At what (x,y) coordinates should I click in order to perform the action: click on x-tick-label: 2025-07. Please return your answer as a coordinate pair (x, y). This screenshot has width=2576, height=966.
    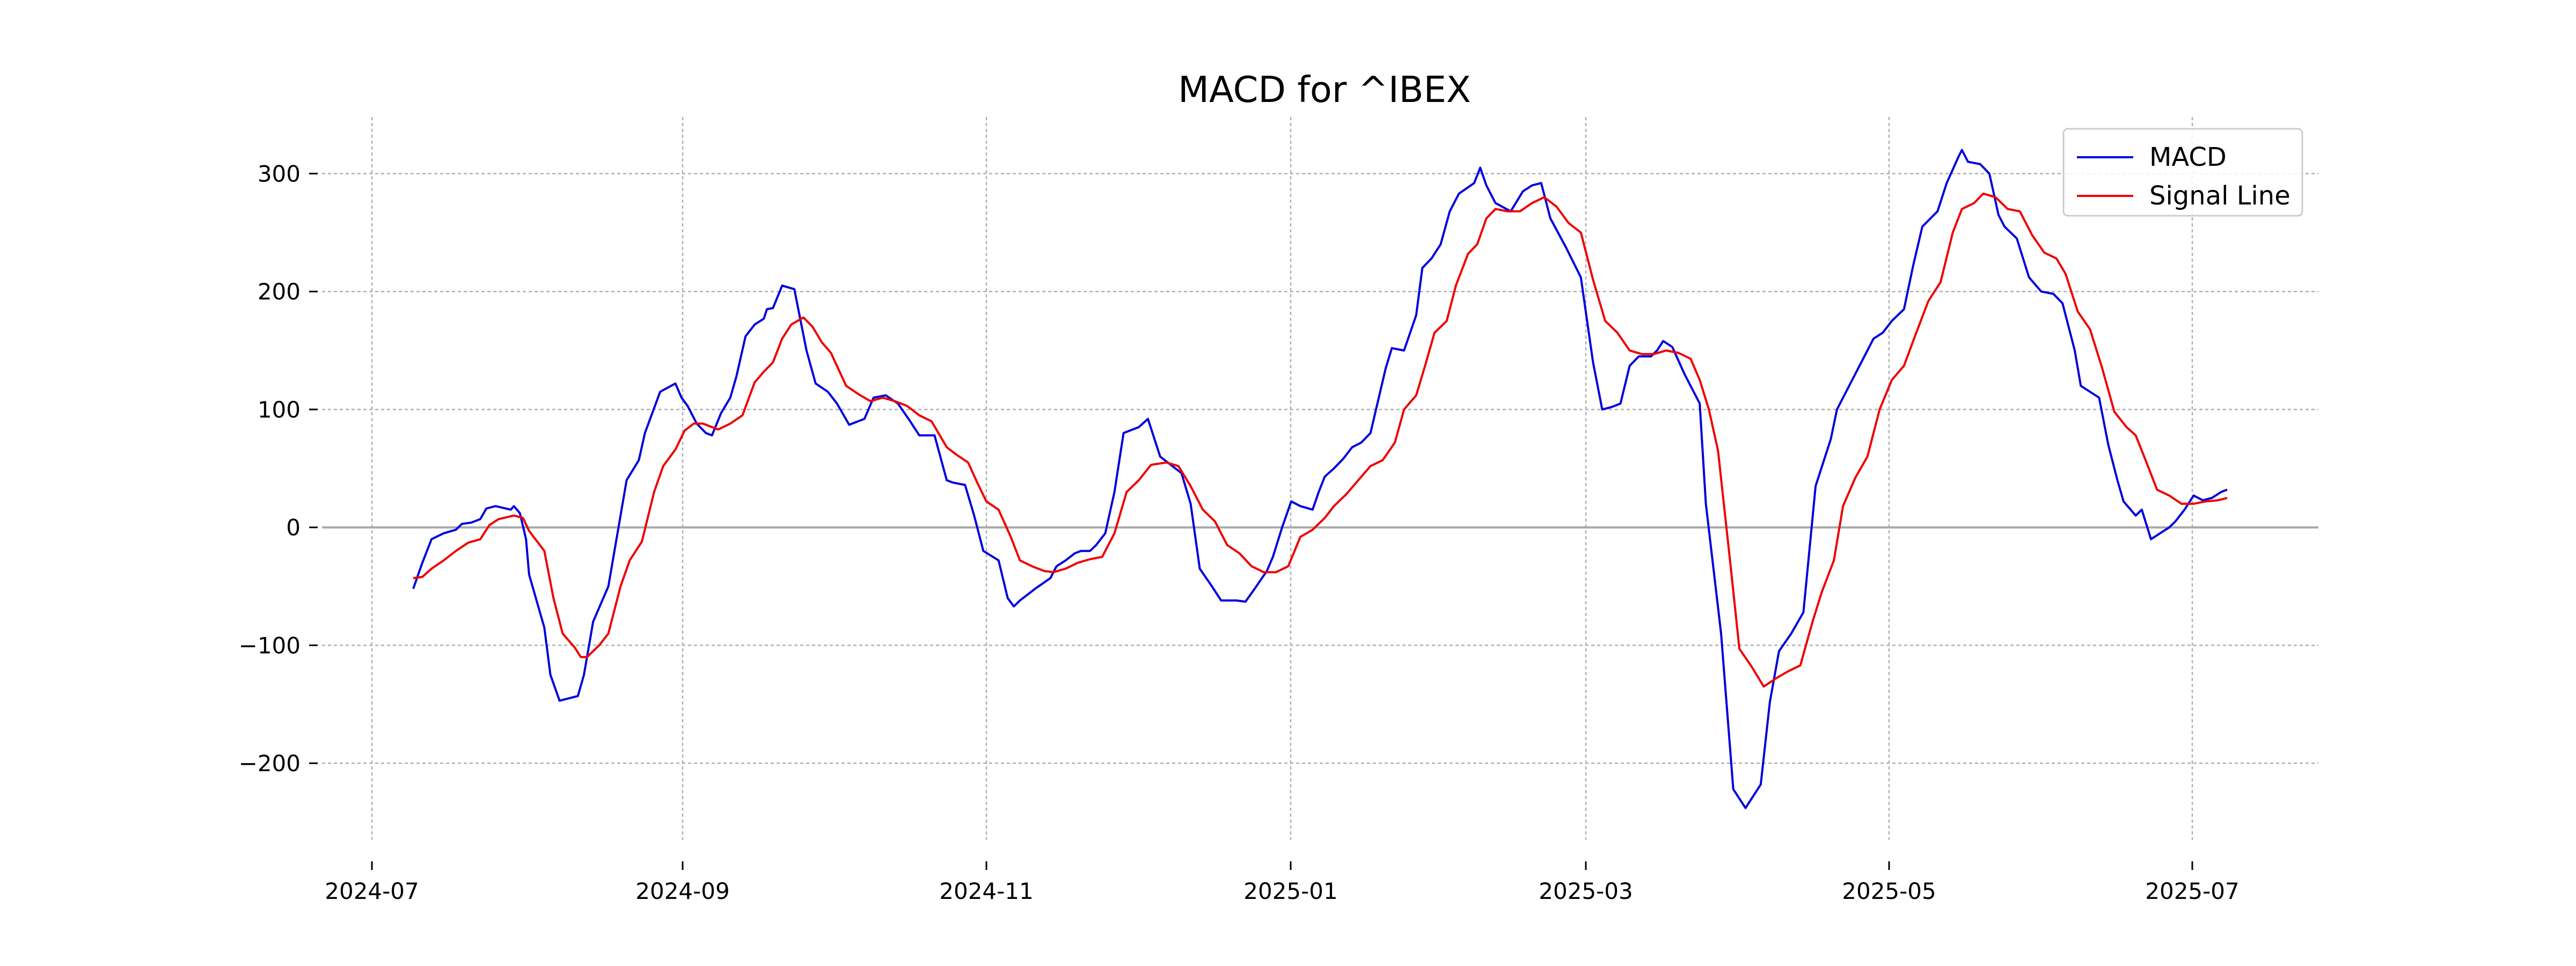
    Looking at the image, I should click on (2192, 891).